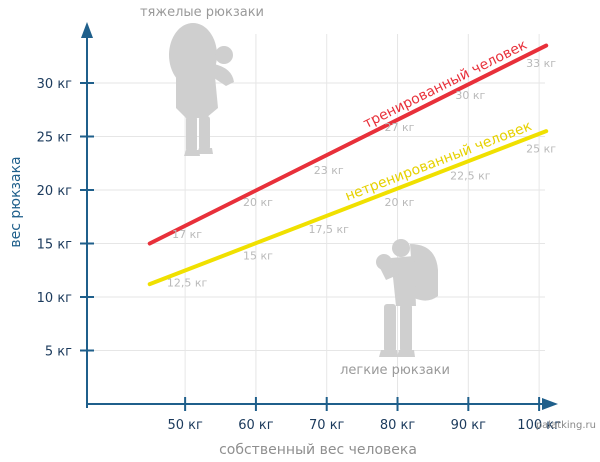  Describe the element at coordinates (398, 425) in the screenshot. I see `x-tick-label: 80 кг` at that location.